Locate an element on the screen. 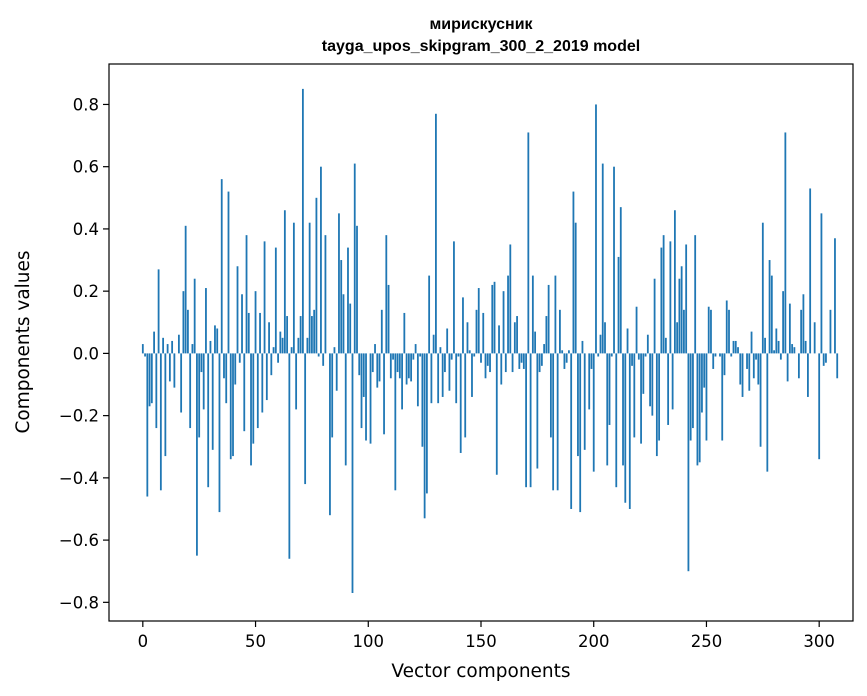 This screenshot has height=696, width=867. y-tick-label: −0.4 is located at coordinates (79, 478).